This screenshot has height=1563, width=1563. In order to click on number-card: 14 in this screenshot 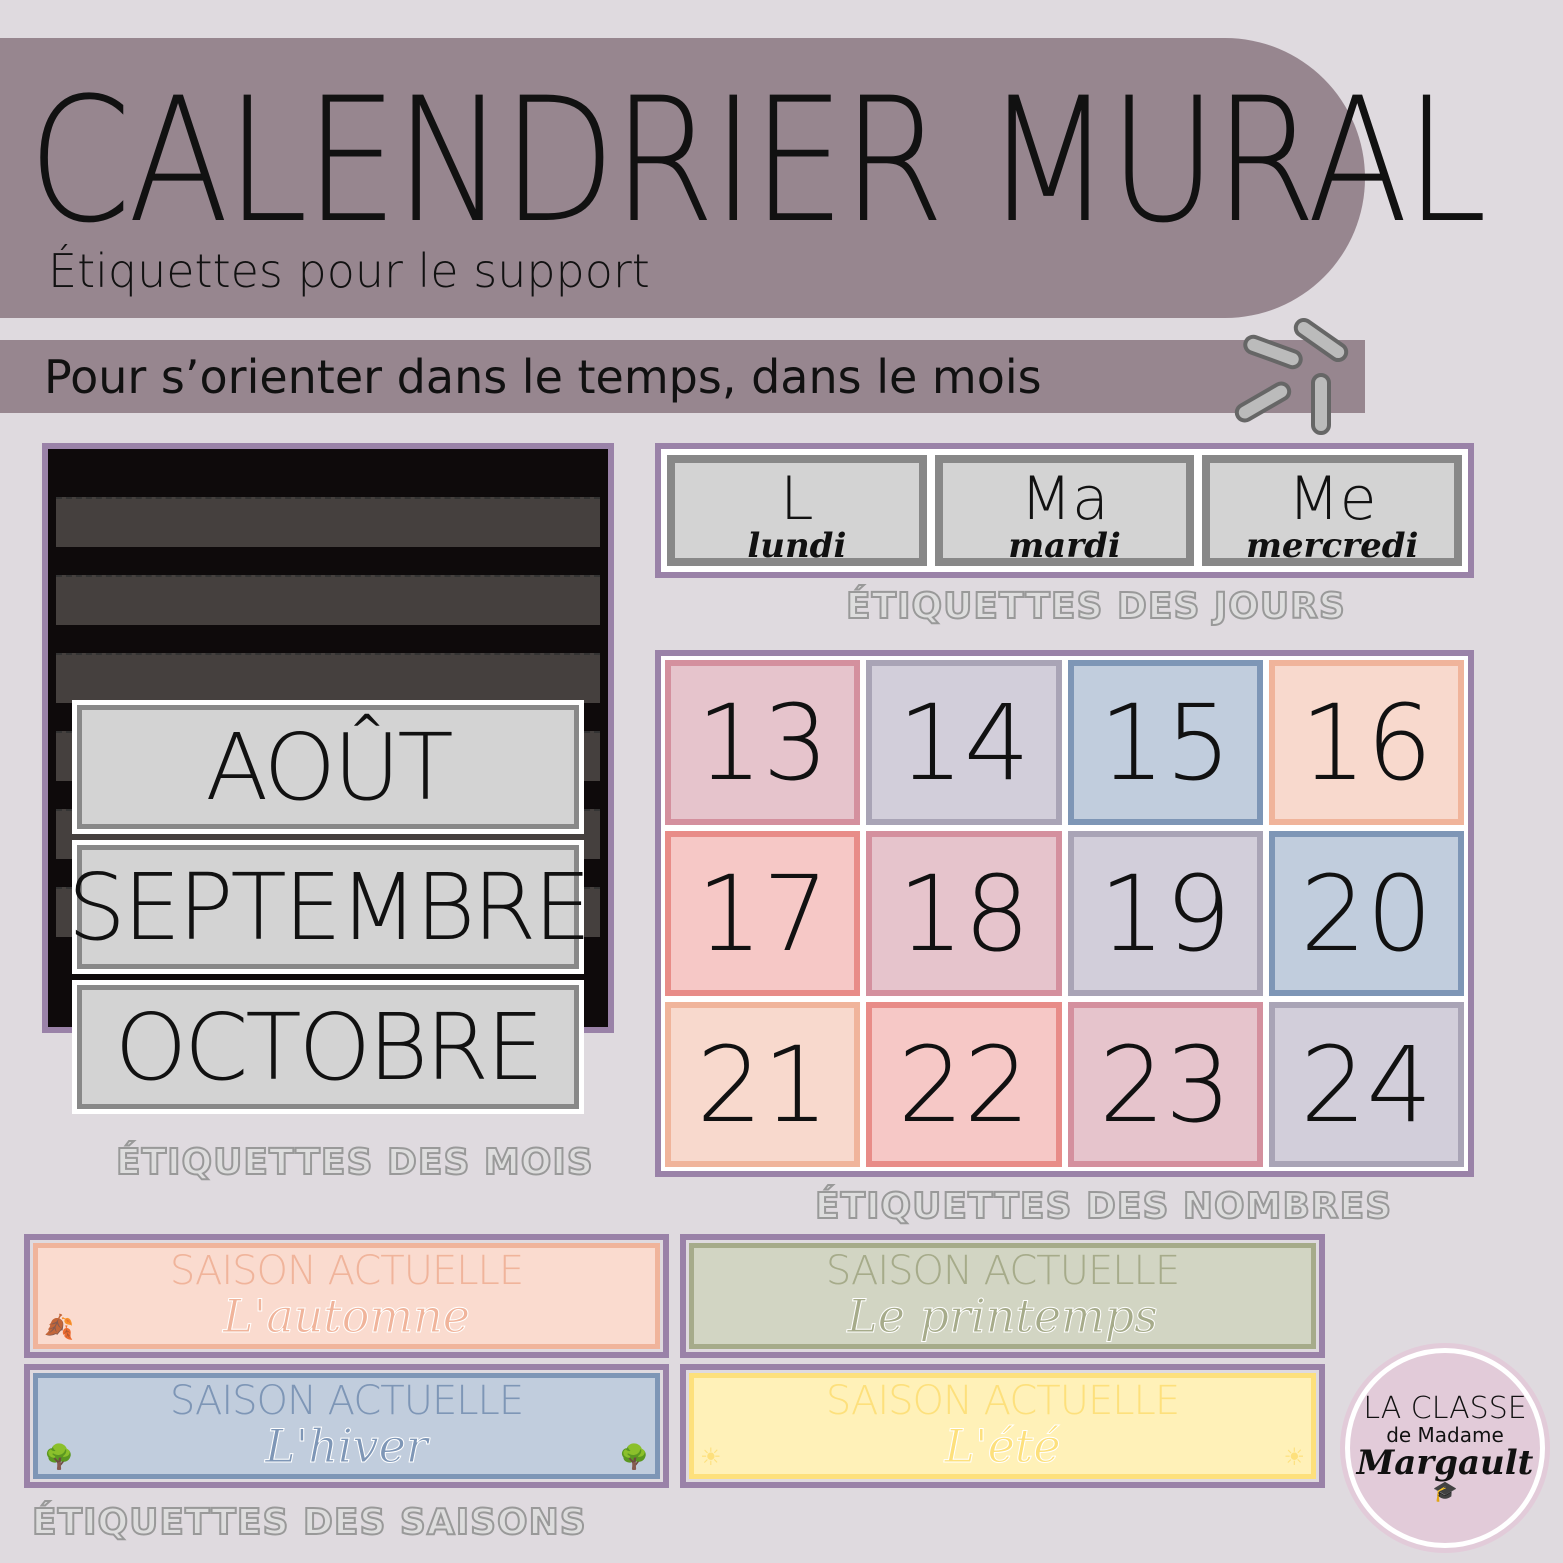, I will do `click(964, 742)`.